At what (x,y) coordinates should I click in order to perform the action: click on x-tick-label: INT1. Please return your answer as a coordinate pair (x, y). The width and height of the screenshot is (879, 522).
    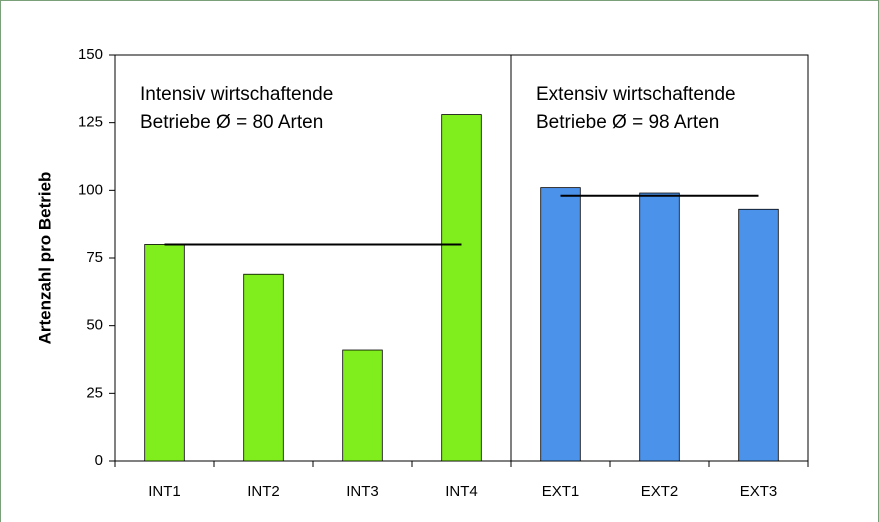
    Looking at the image, I should click on (164, 491).